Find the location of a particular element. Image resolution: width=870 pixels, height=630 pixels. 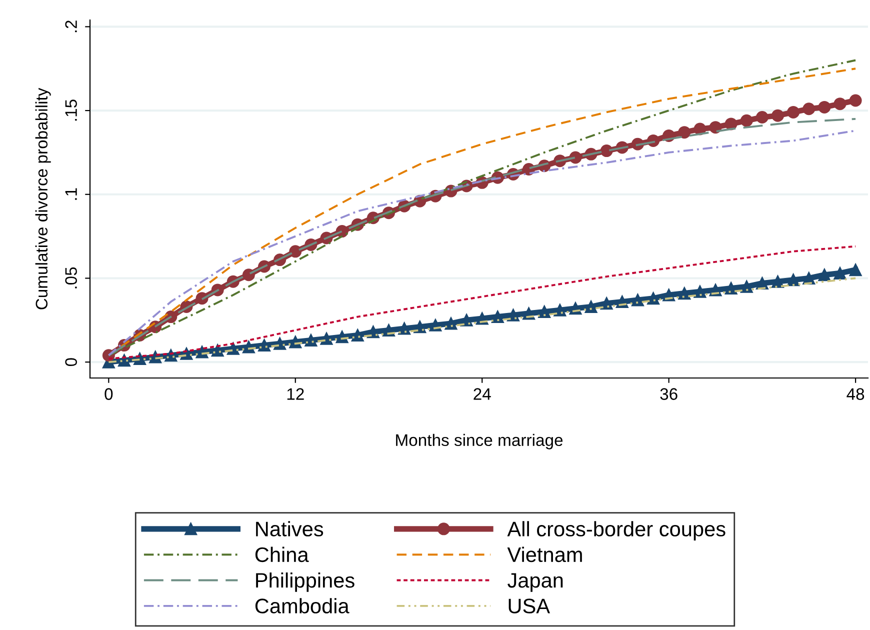

y-tick-label: .15 is located at coordinates (71, 110).